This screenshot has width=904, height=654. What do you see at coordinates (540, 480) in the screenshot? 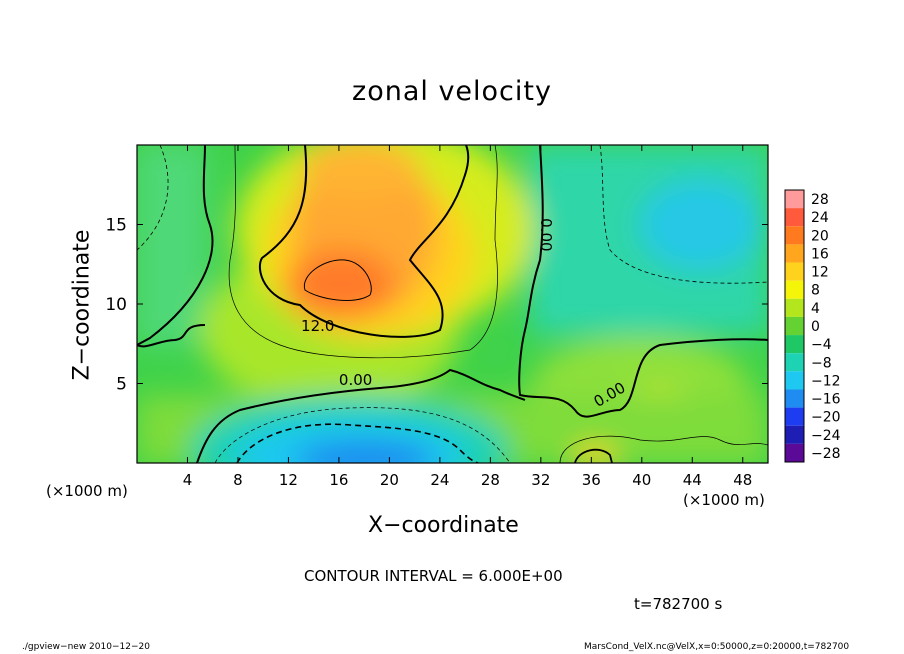
I see `x-tick-label: 32` at bounding box center [540, 480].